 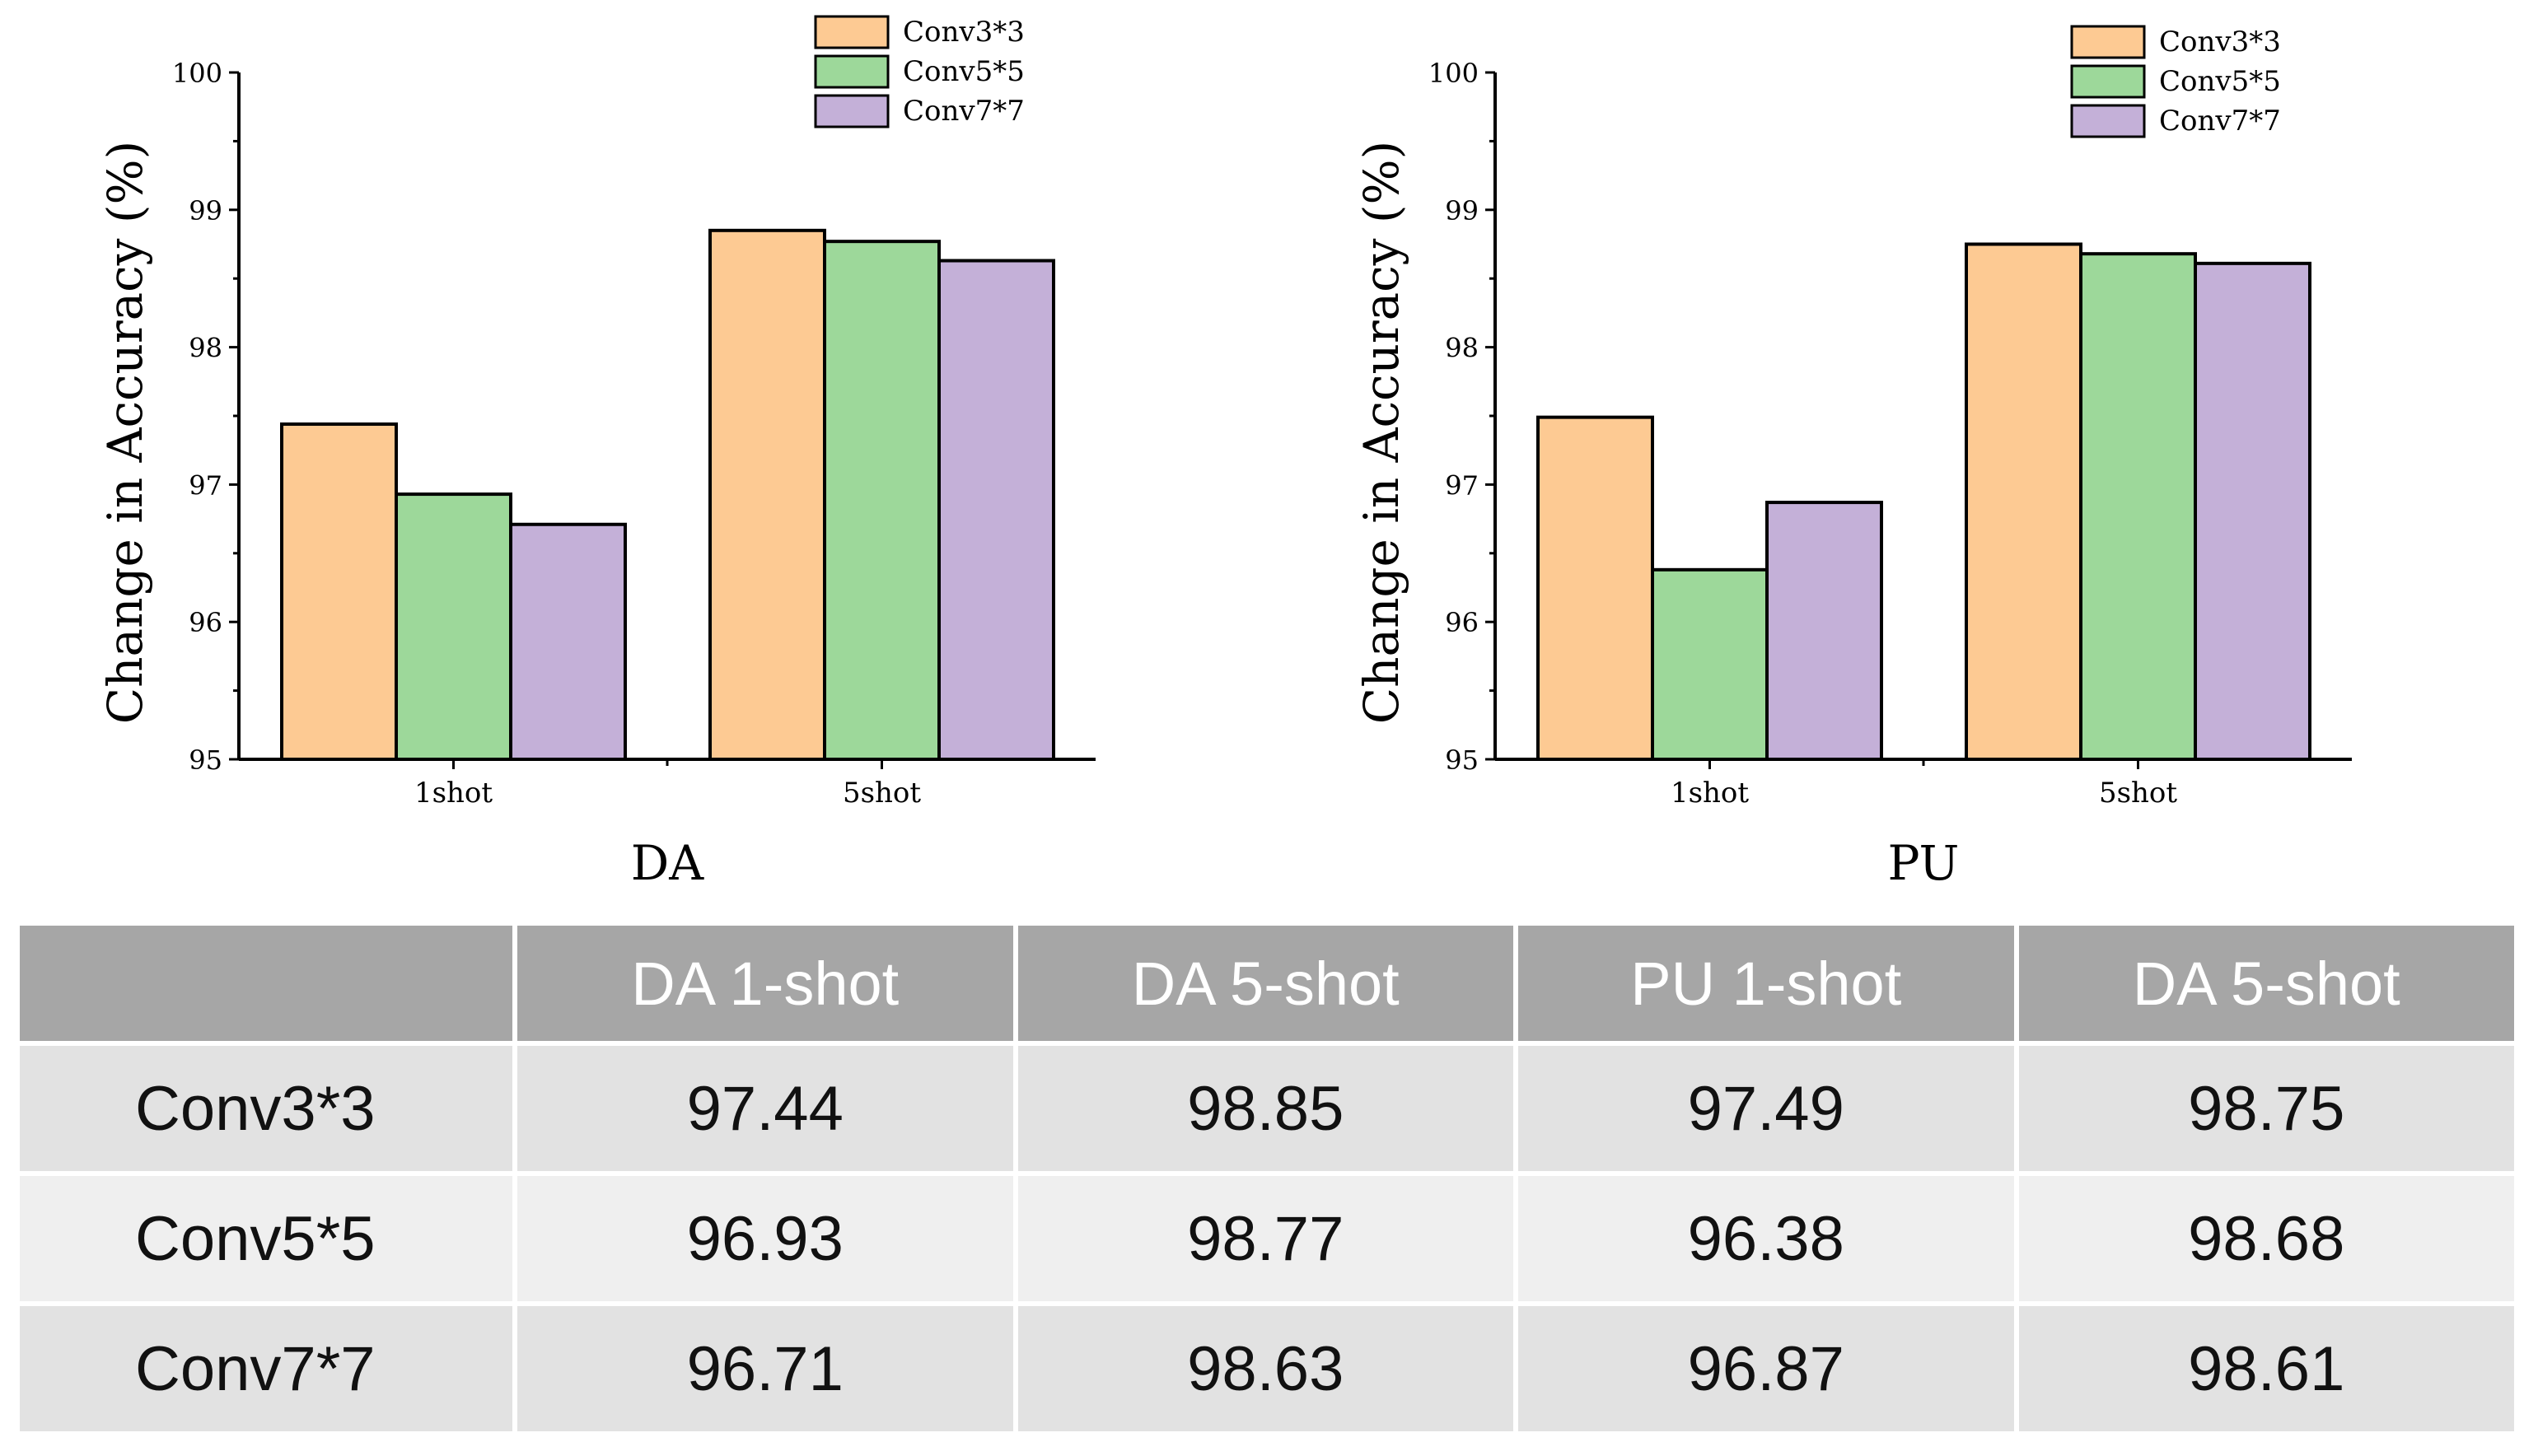 What do you see at coordinates (266, 1368) in the screenshot?
I see `row-label: Conv7*7` at bounding box center [266, 1368].